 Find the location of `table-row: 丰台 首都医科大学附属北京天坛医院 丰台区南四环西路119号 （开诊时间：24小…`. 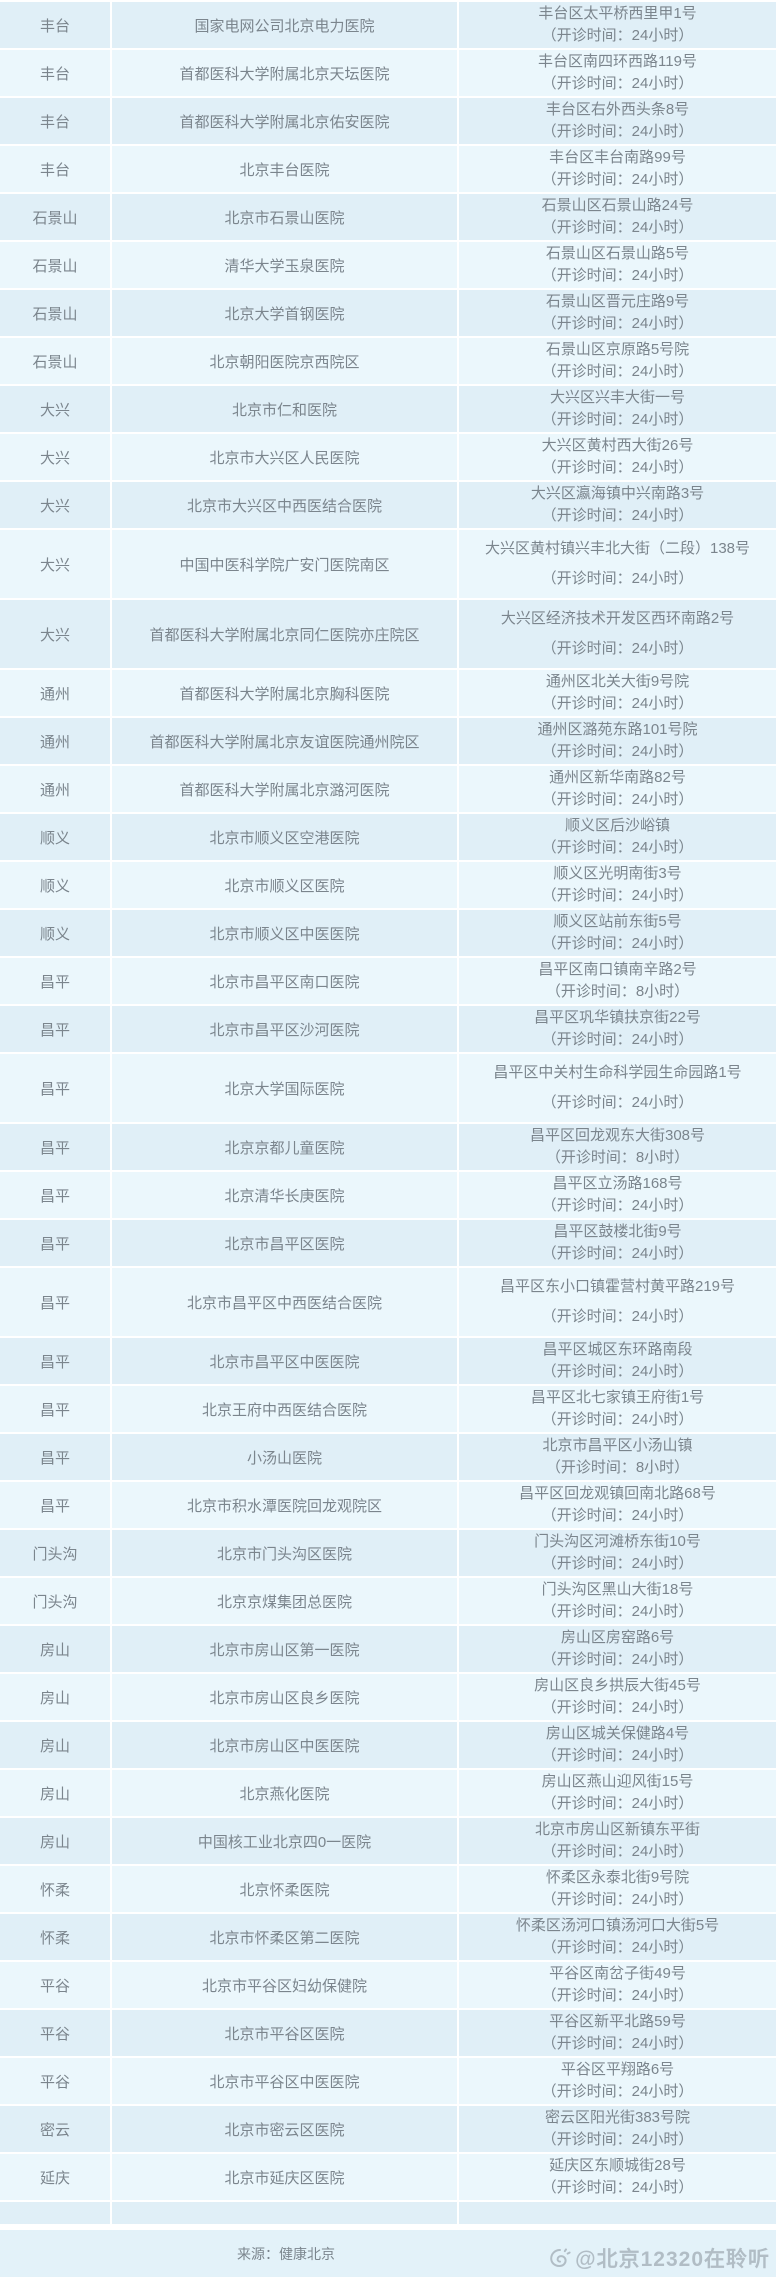

table-row: 丰台 首都医科大学附属北京天坛医院 丰台区南四环西路119号 （开诊时间：24小… is located at coordinates (388, 73).